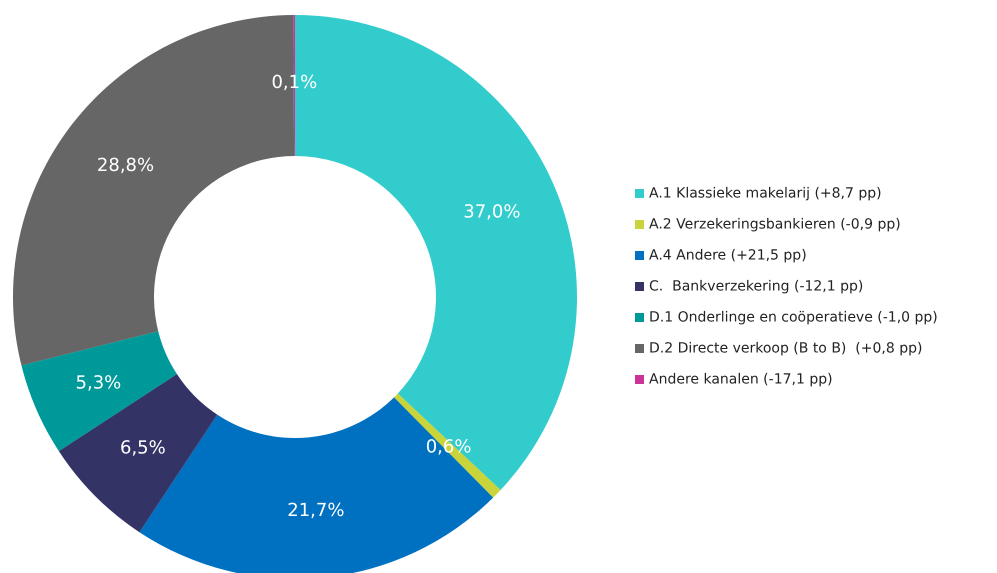 Image resolution: width=997 pixels, height=573 pixels. Describe the element at coordinates (491, 211) in the screenshot. I see `data-label: 37,0%` at that location.